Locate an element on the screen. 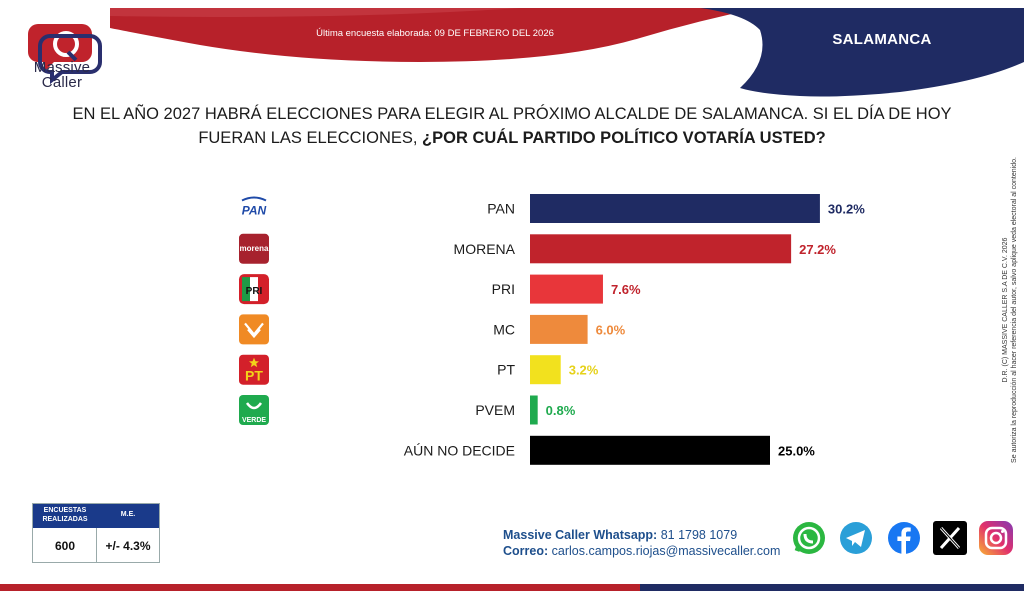  stats-header-surveys-line1: ENCUESTAS is located at coordinates (65, 510).